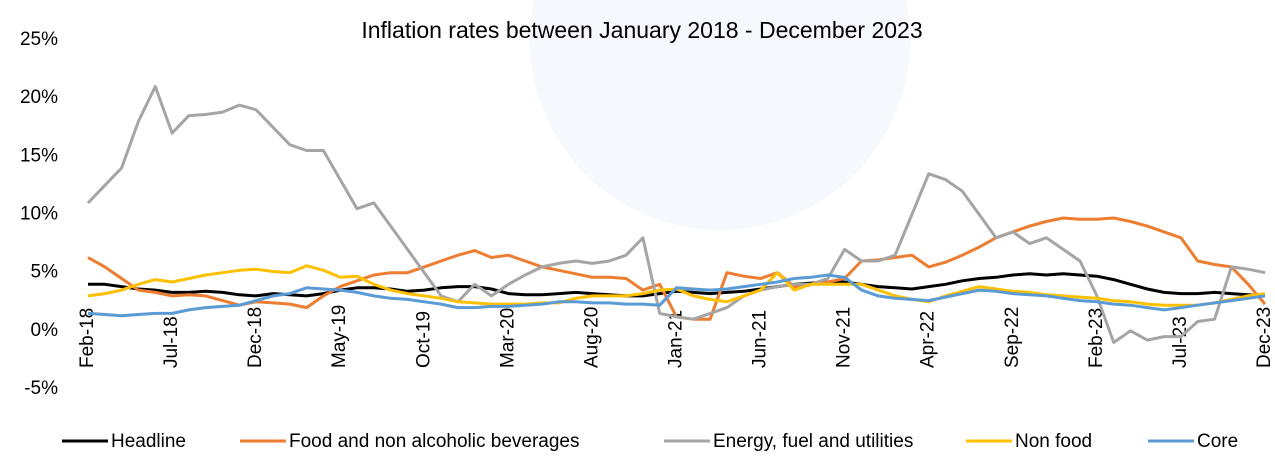  Describe the element at coordinates (928, 339) in the screenshot. I see `x-tick-label: Apr-22` at that location.